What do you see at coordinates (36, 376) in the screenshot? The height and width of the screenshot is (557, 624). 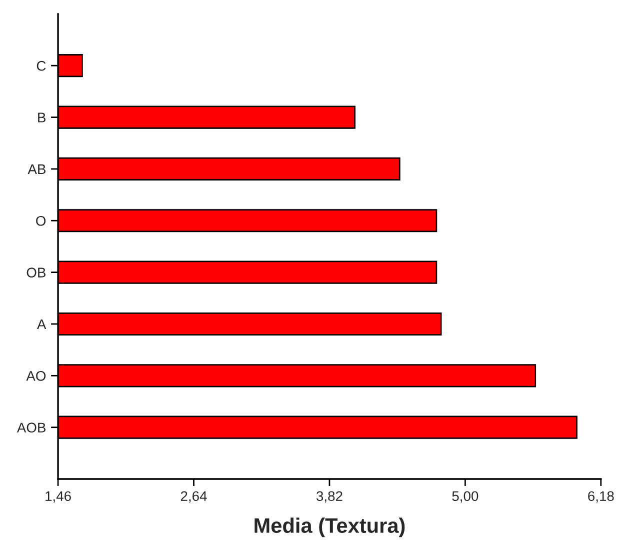 I see `y-tick-label: AO` at bounding box center [36, 376].